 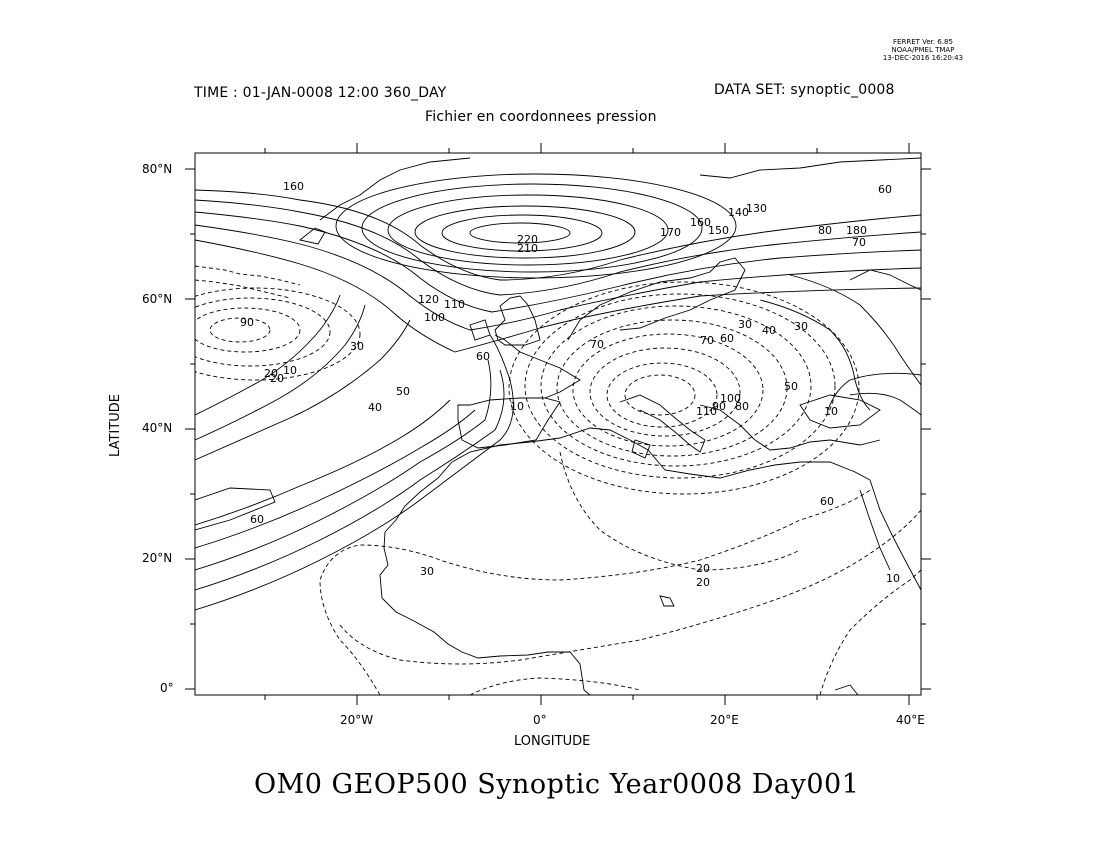 I want to click on lon-tick-label: 20°W, so click(x=357, y=720).